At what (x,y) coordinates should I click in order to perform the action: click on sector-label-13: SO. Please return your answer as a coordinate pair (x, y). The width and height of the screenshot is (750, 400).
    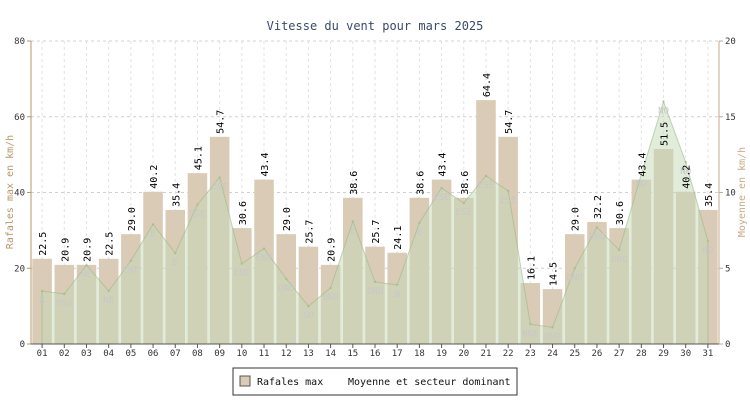
    Looking at the image, I should click on (308, 316).